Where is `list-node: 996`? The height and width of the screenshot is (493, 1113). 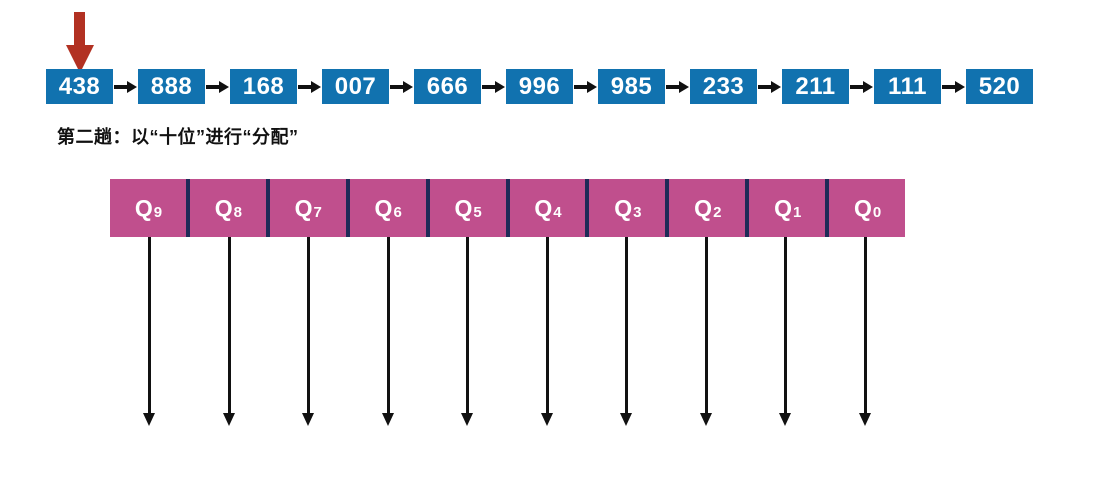 list-node: 996 is located at coordinates (539, 86).